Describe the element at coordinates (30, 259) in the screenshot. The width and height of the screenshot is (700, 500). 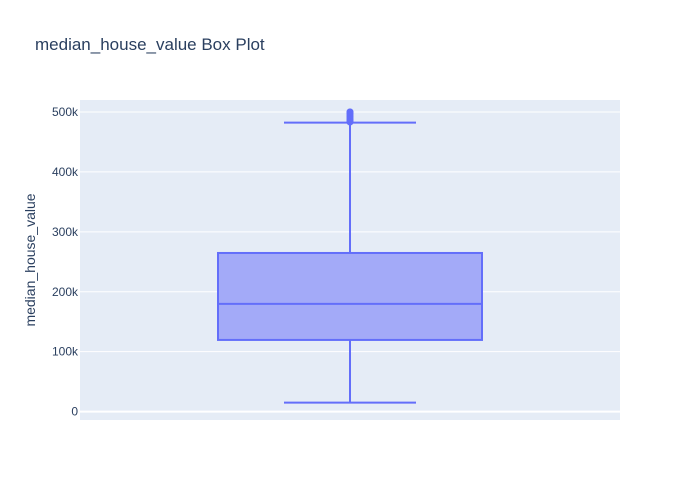
I see `y-axis-label: median_house_value` at that location.